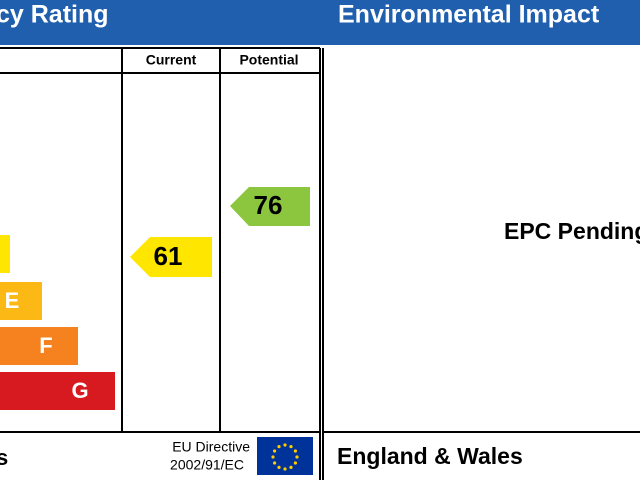  What do you see at coordinates (430, 456) in the screenshot?
I see `footer-region: England & Wales` at bounding box center [430, 456].